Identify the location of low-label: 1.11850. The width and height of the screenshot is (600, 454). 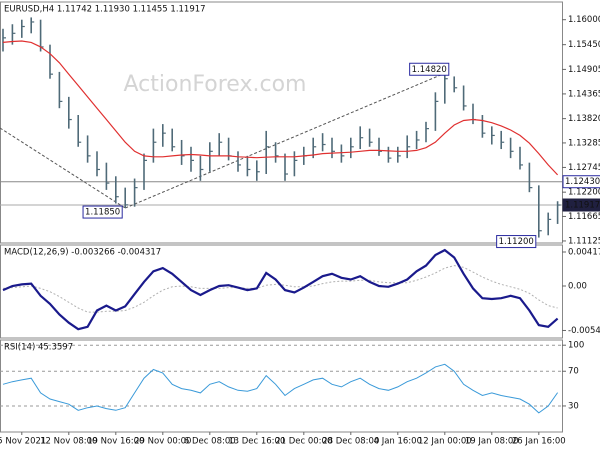
(102, 213).